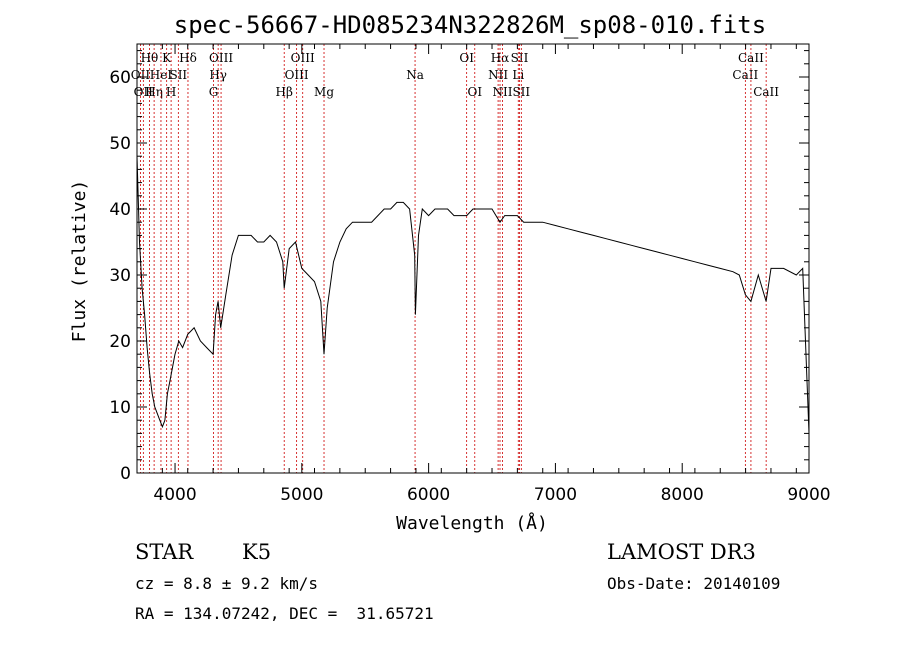 This screenshot has height=649, width=900. I want to click on y-axis-label: Flux (relative), so click(79, 261).